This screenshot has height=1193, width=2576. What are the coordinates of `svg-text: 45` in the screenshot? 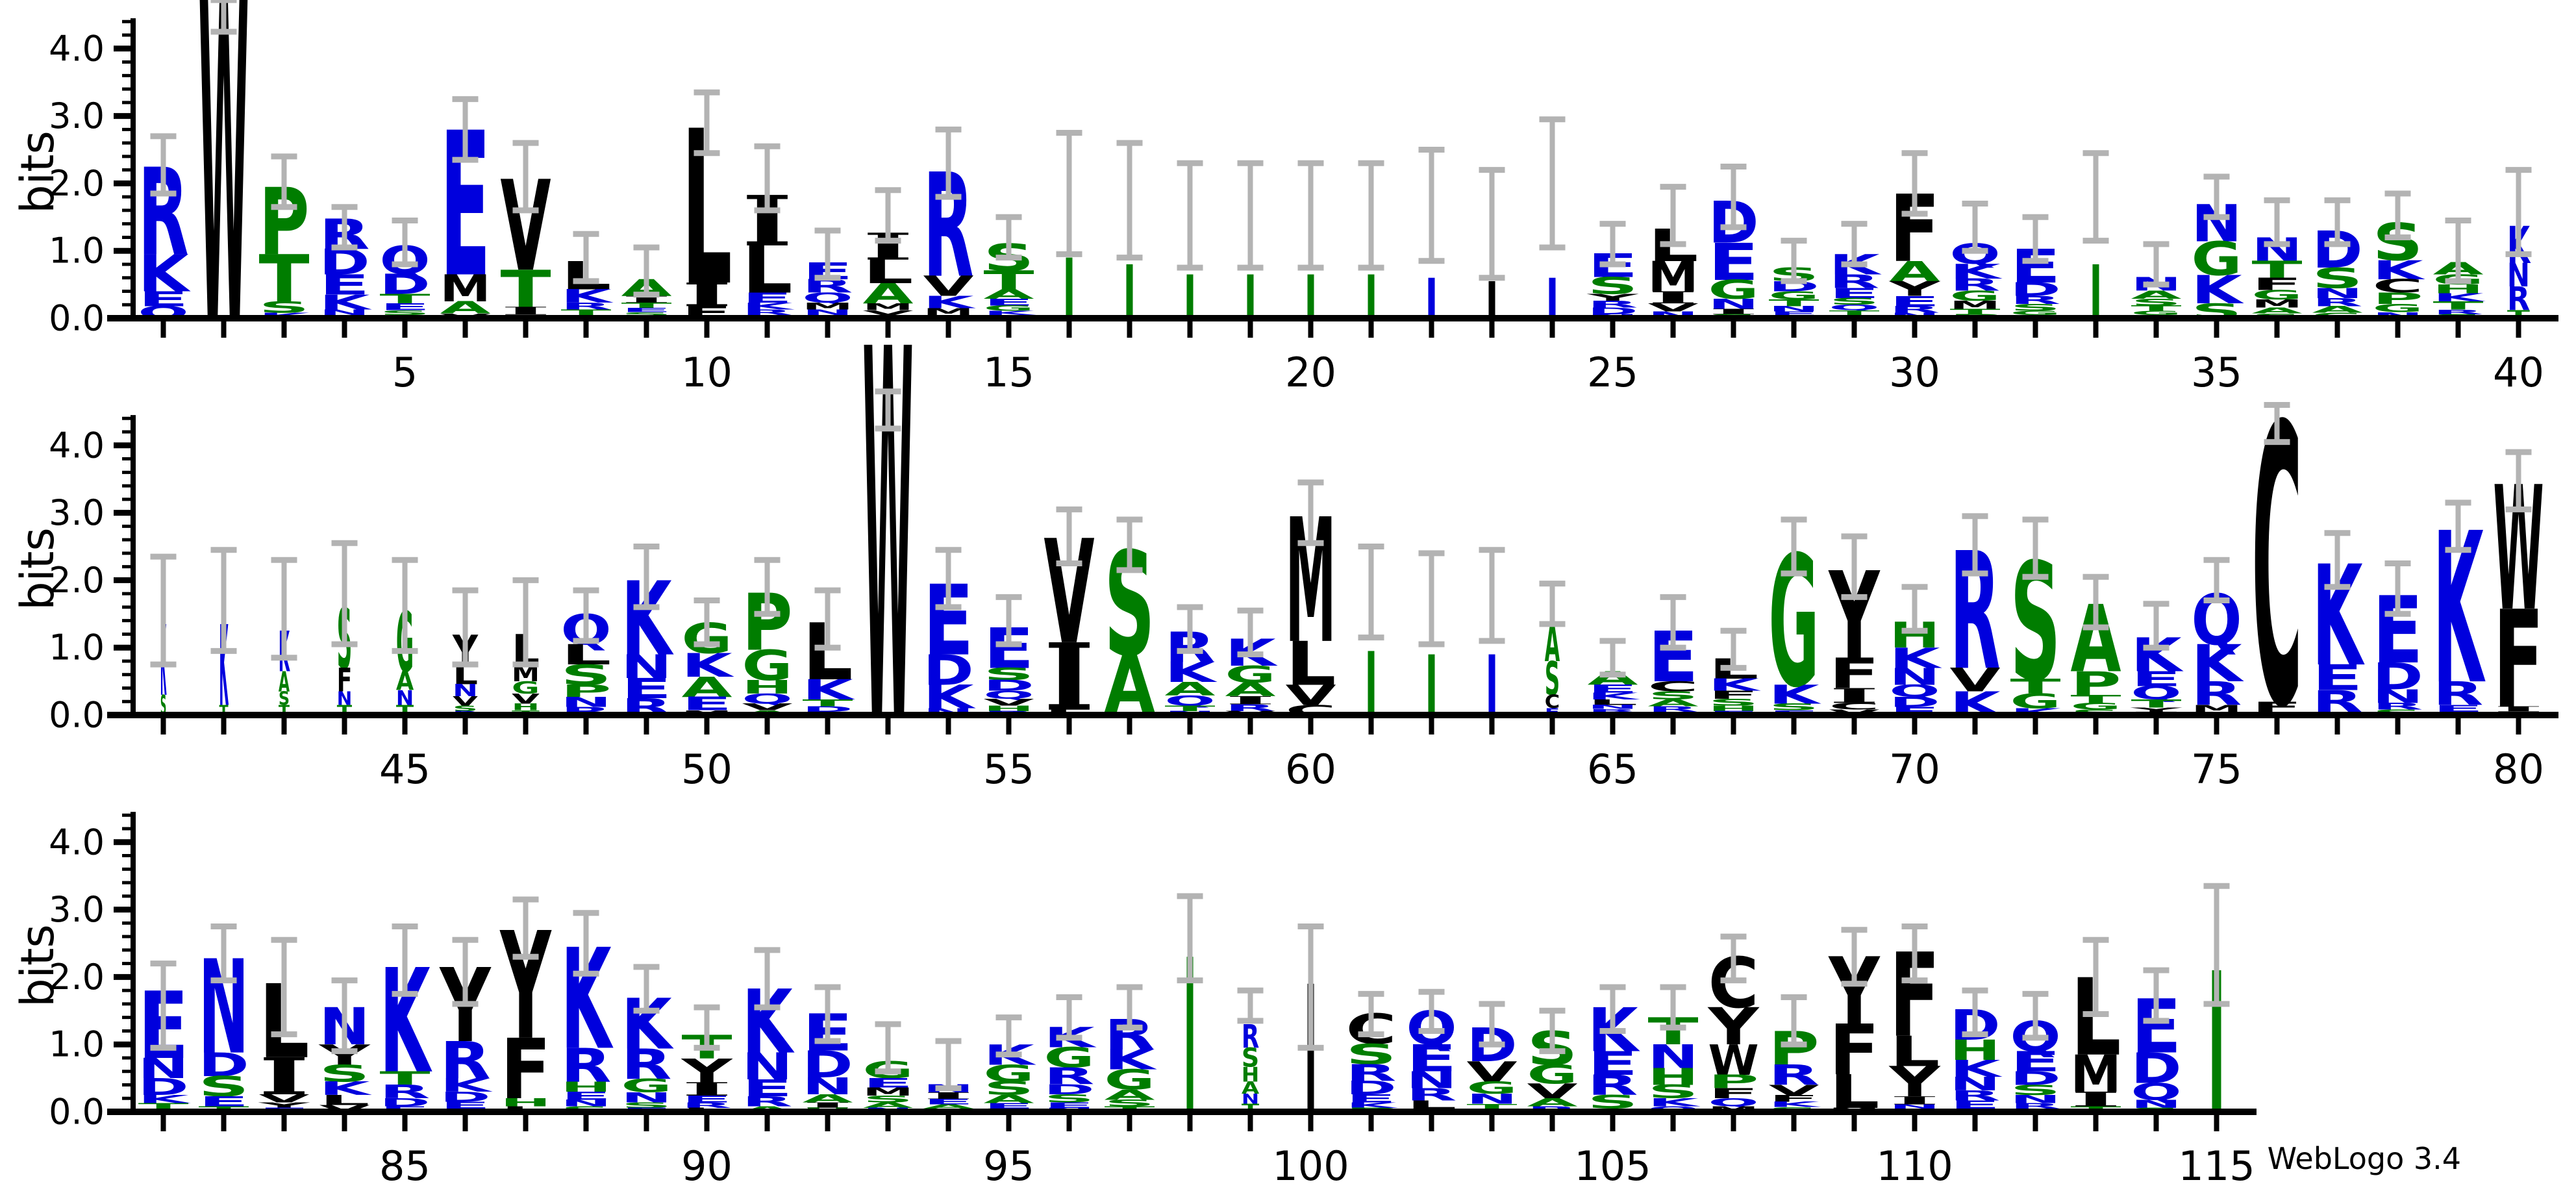 It's located at (405, 769).